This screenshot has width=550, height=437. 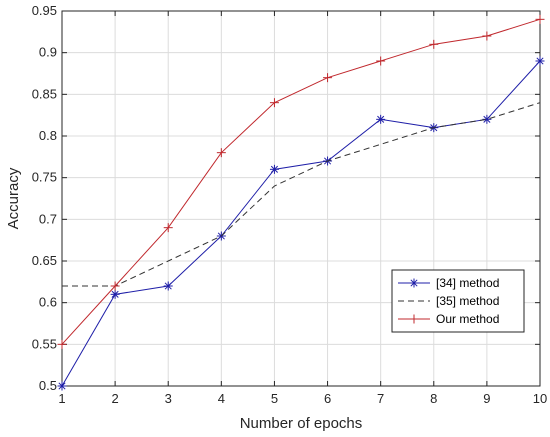 I want to click on y-tick-label: 0.65, so click(x=44, y=260).